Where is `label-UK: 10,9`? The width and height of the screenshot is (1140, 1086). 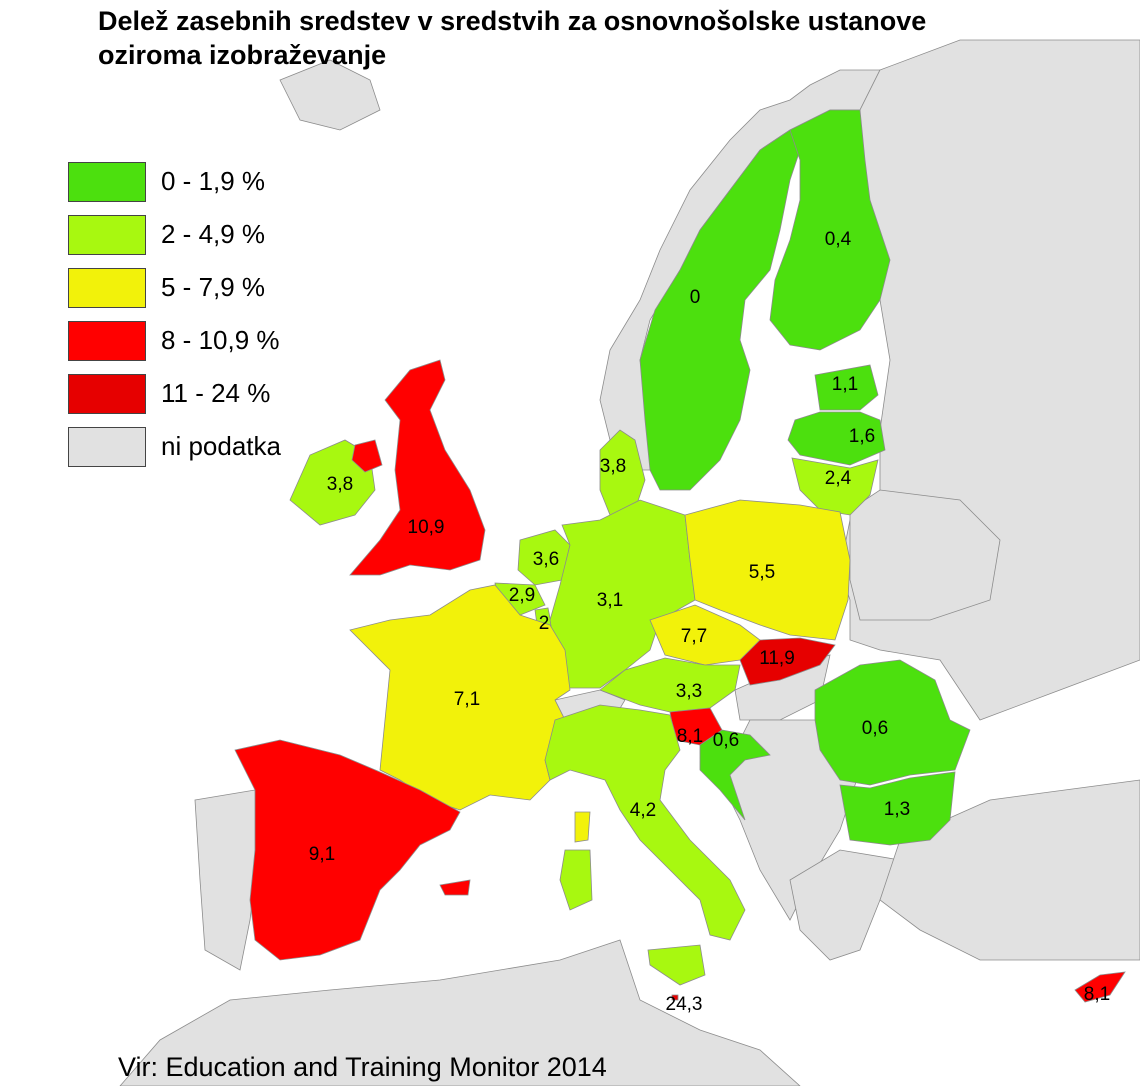
label-UK: 10,9 is located at coordinates (426, 527).